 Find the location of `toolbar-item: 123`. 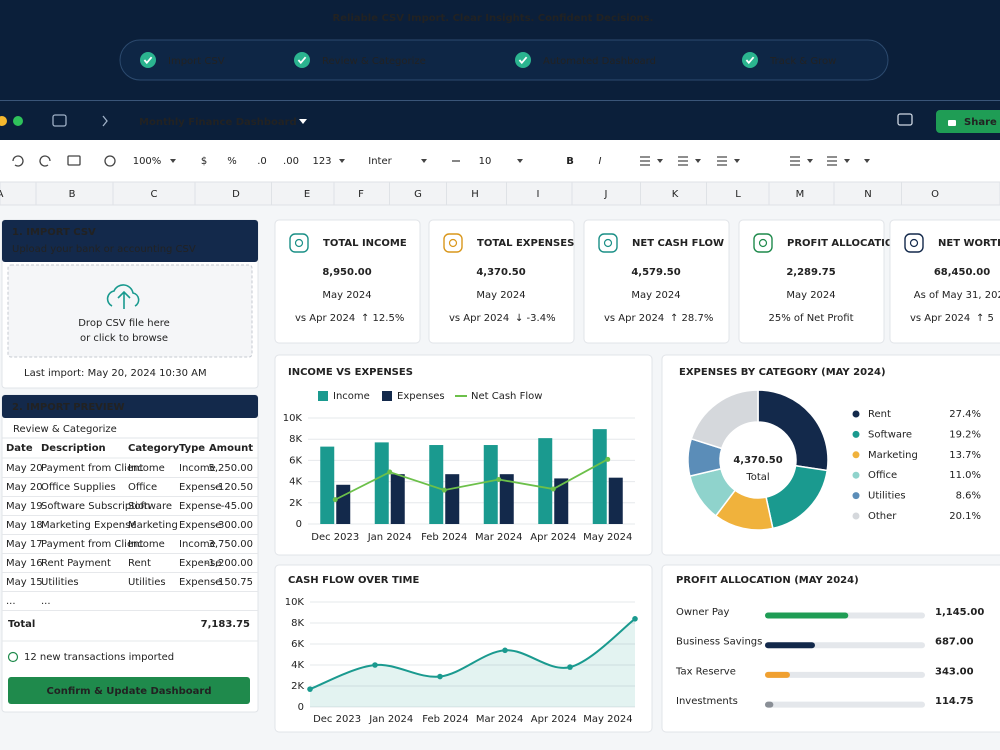

toolbar-item: 123 is located at coordinates (321, 161).